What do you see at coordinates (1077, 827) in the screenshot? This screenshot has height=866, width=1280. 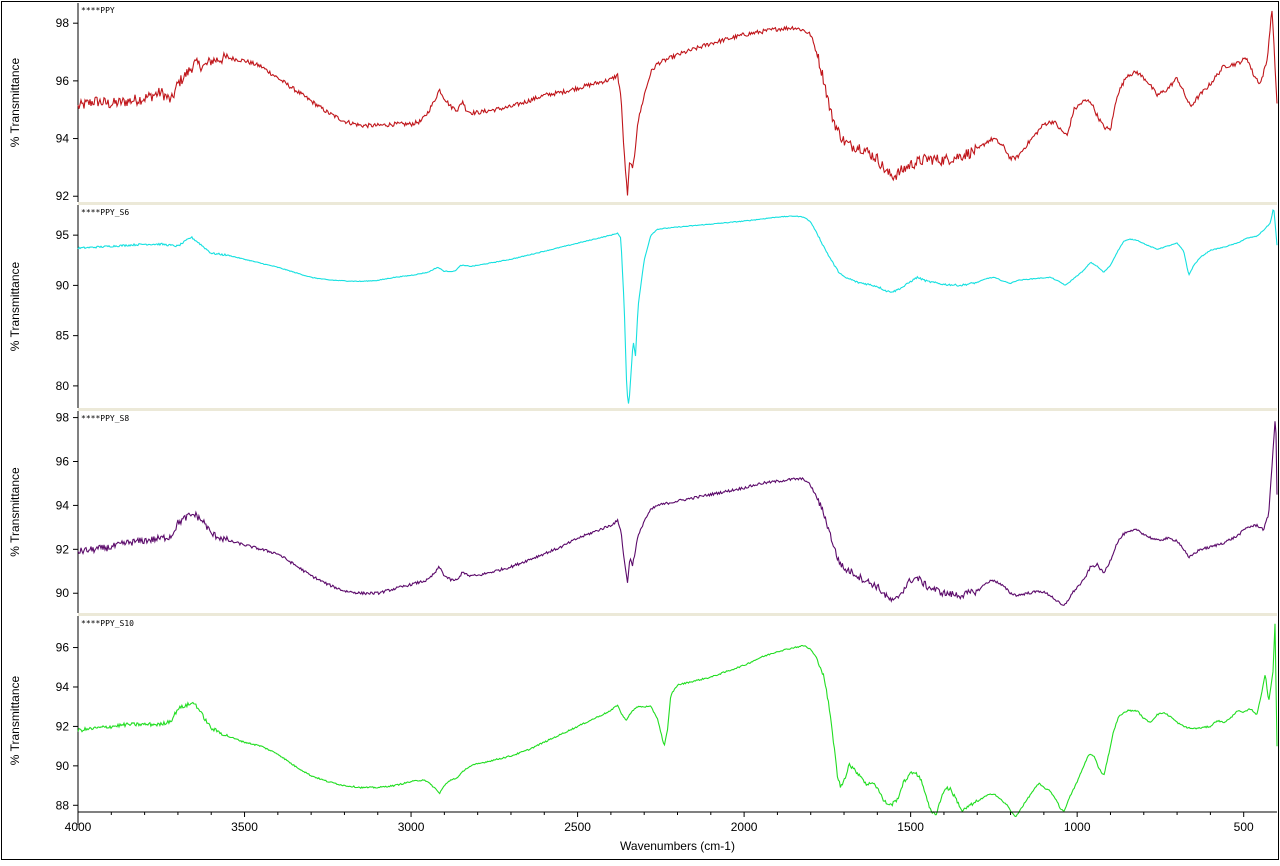 I see `x-tick-label: 1000` at bounding box center [1077, 827].